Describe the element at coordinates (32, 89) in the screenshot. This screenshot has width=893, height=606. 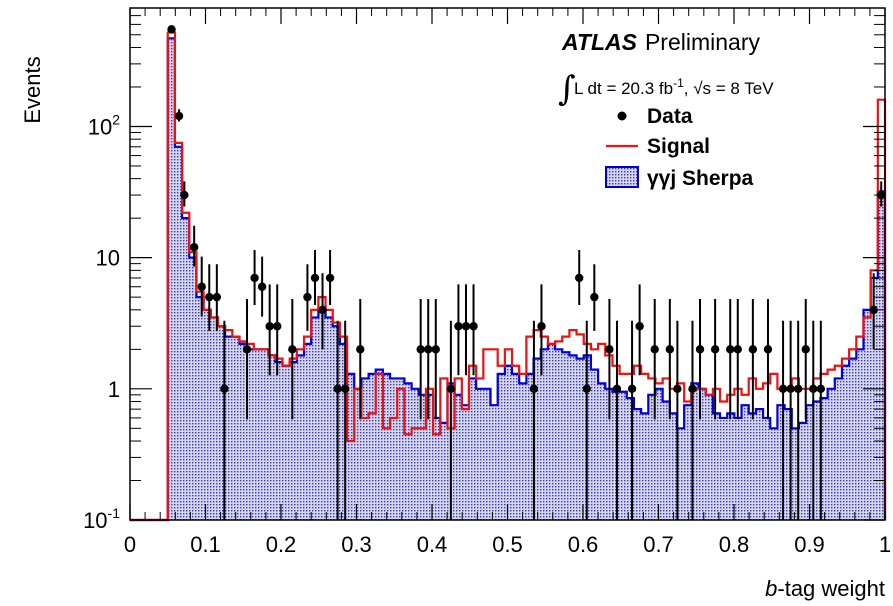
I see `y-axis-title: Events` at that location.